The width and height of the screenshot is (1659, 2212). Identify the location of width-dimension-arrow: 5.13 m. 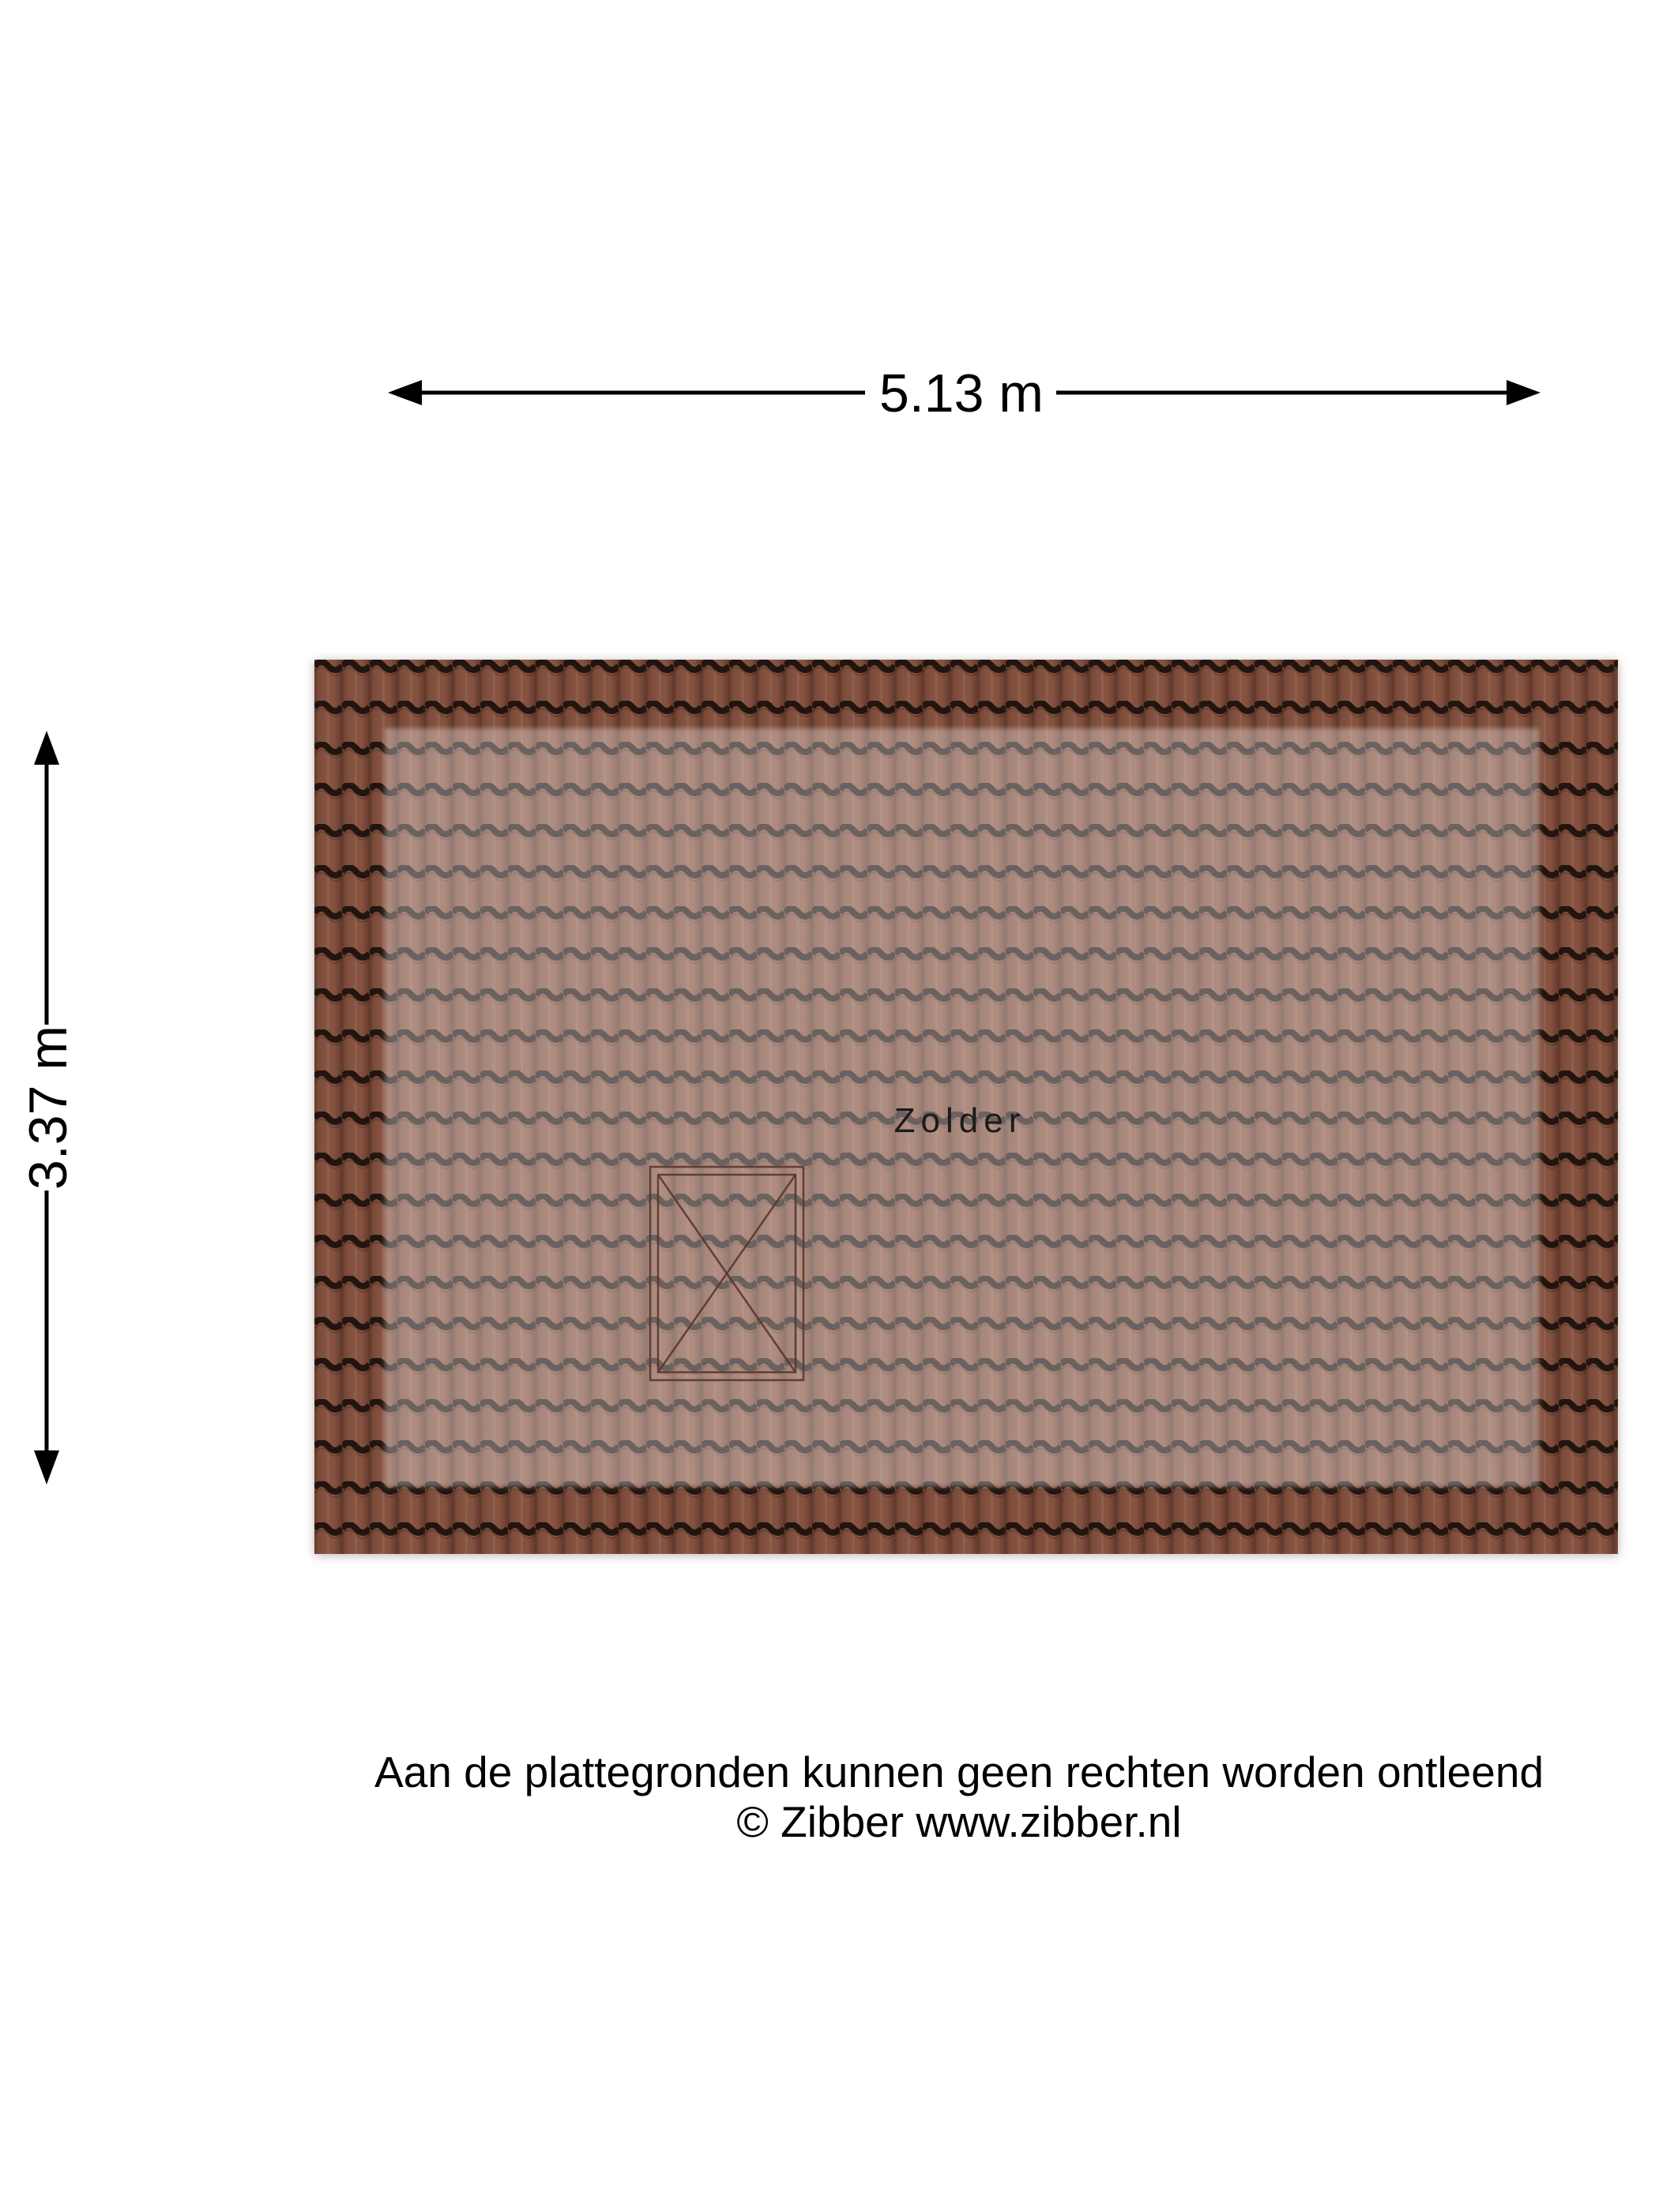
(964, 393).